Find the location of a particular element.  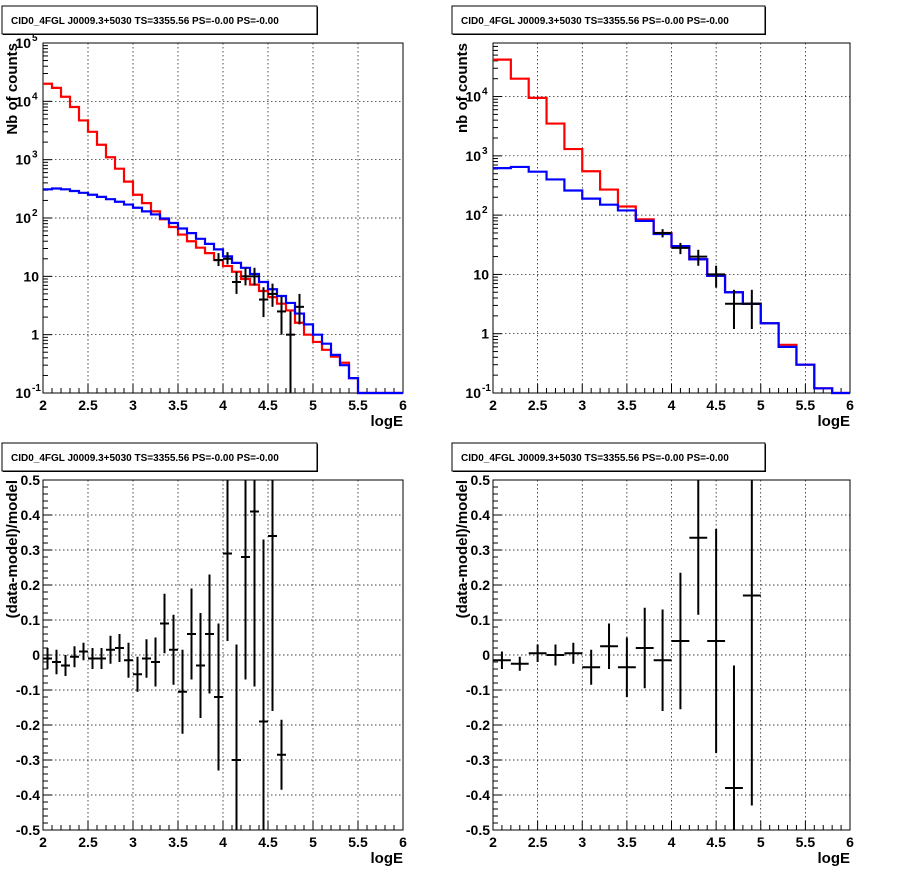

y-tick-label: -0.1 is located at coordinates (478, 690).